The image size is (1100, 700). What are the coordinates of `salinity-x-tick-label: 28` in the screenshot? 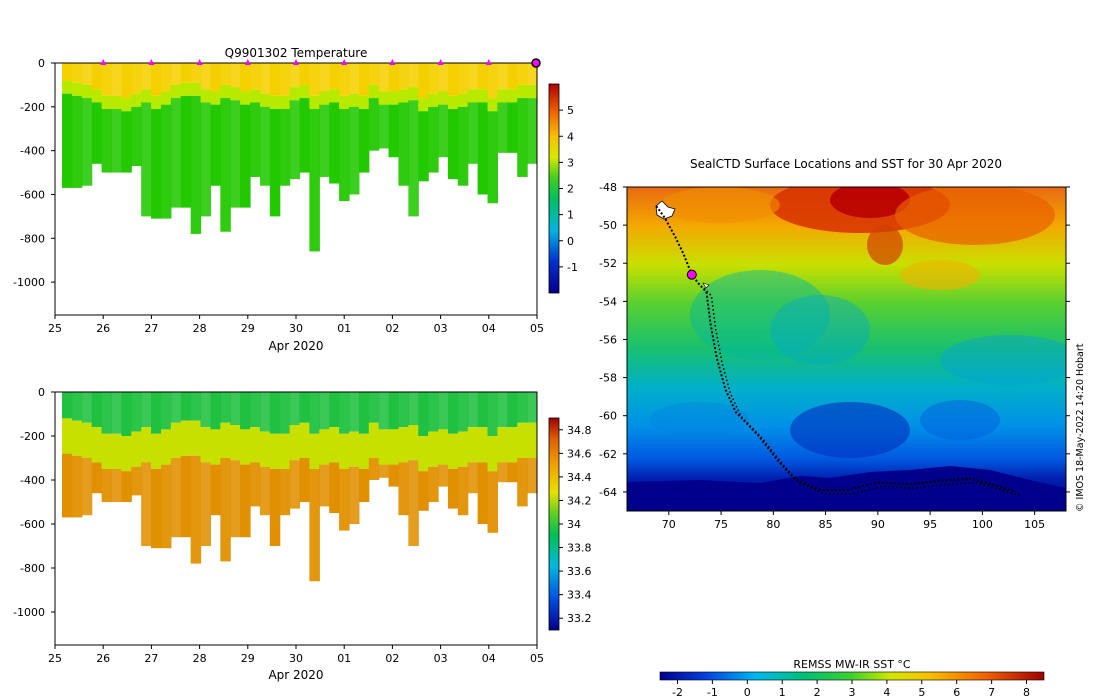 It's located at (200, 658).